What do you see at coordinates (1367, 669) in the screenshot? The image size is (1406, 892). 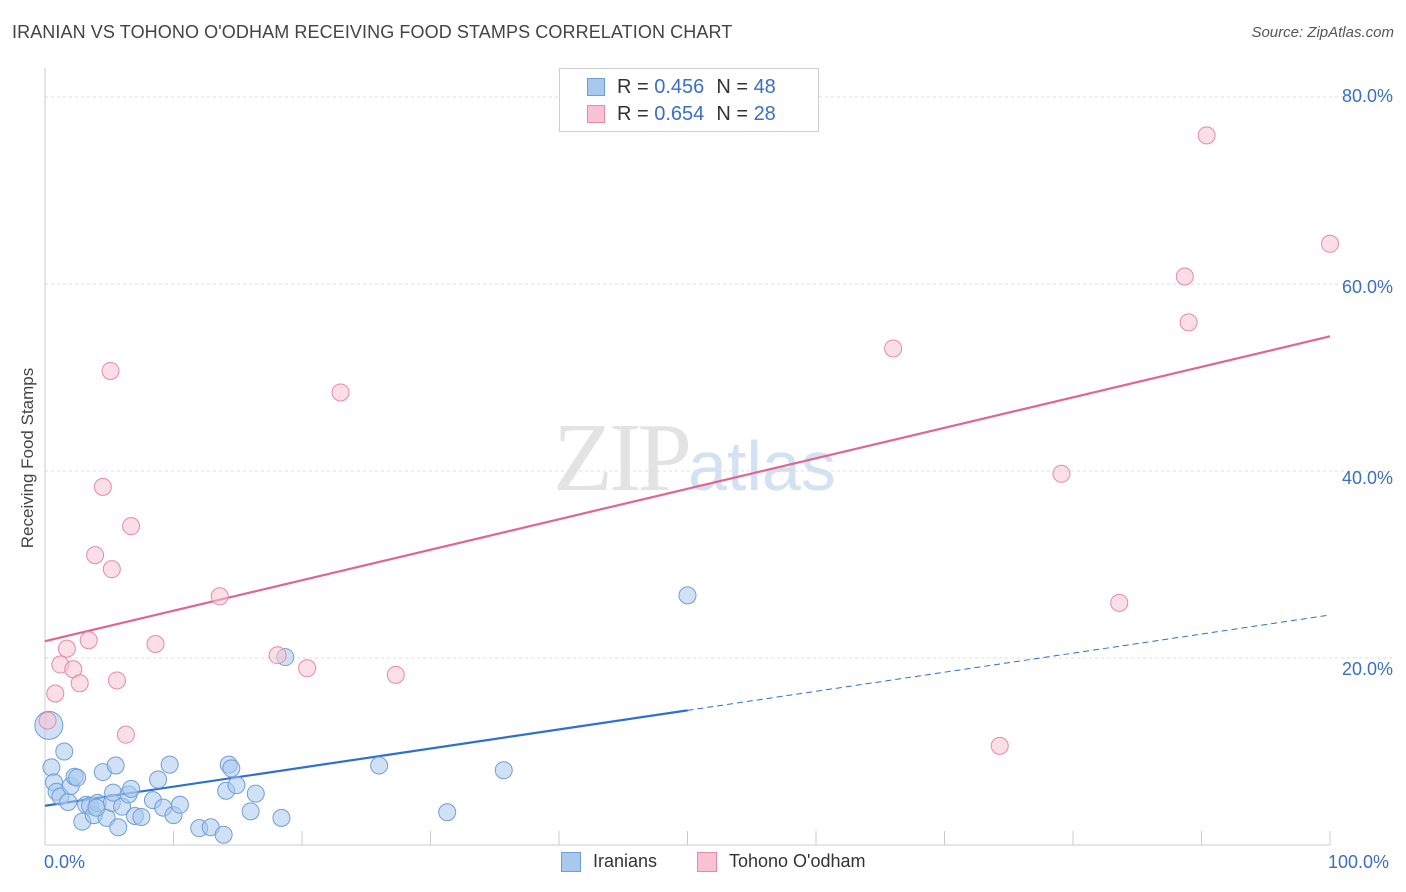 I see `y-tick-label: 20.0%` at bounding box center [1367, 669].